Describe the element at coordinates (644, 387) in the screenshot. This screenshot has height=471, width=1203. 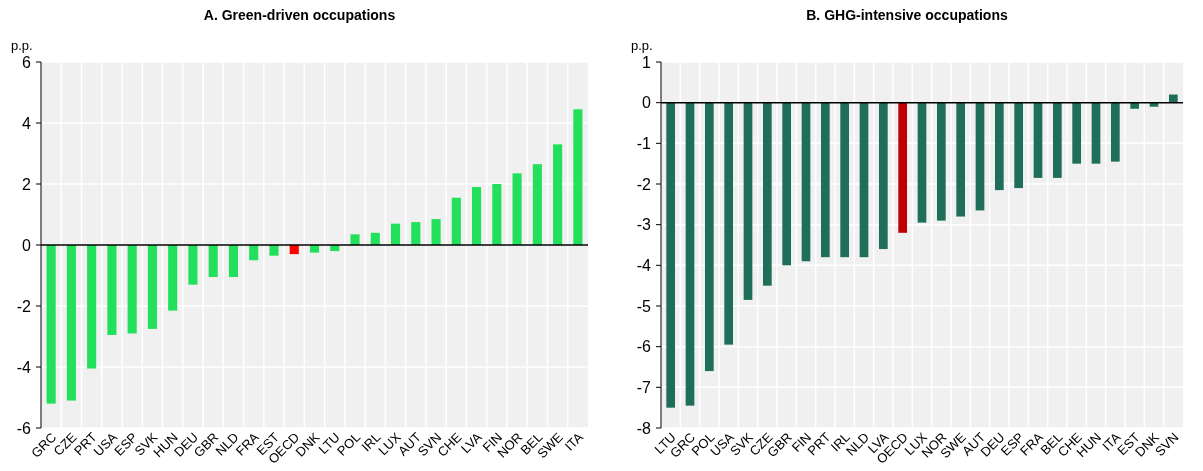
I see `y-tick-label: -7` at that location.